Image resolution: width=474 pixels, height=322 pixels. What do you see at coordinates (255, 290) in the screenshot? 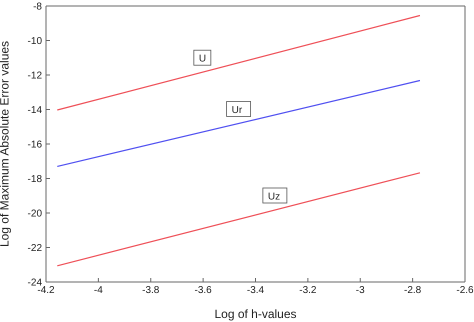
I see `x-tick-label: -3.4` at bounding box center [255, 290].